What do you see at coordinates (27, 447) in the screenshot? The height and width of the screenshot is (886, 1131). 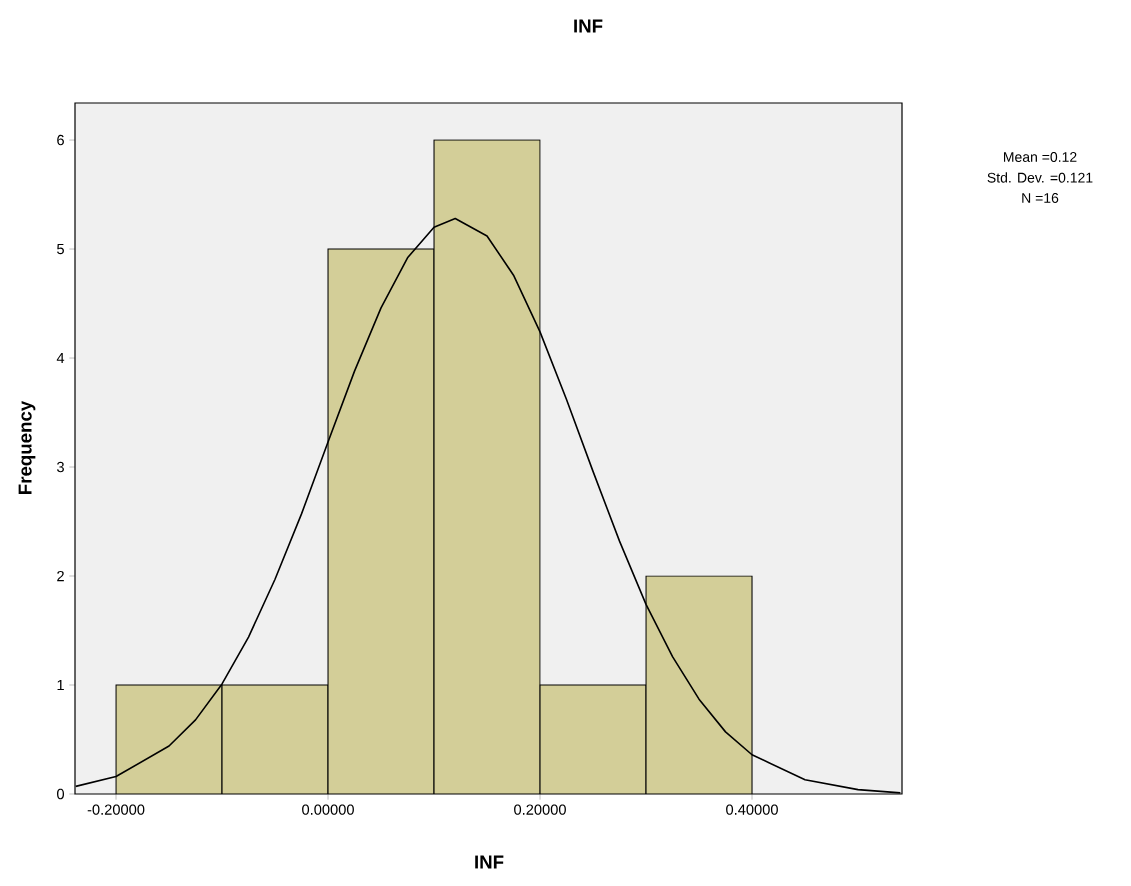 I see `y-axis-title: Frequency` at bounding box center [27, 447].